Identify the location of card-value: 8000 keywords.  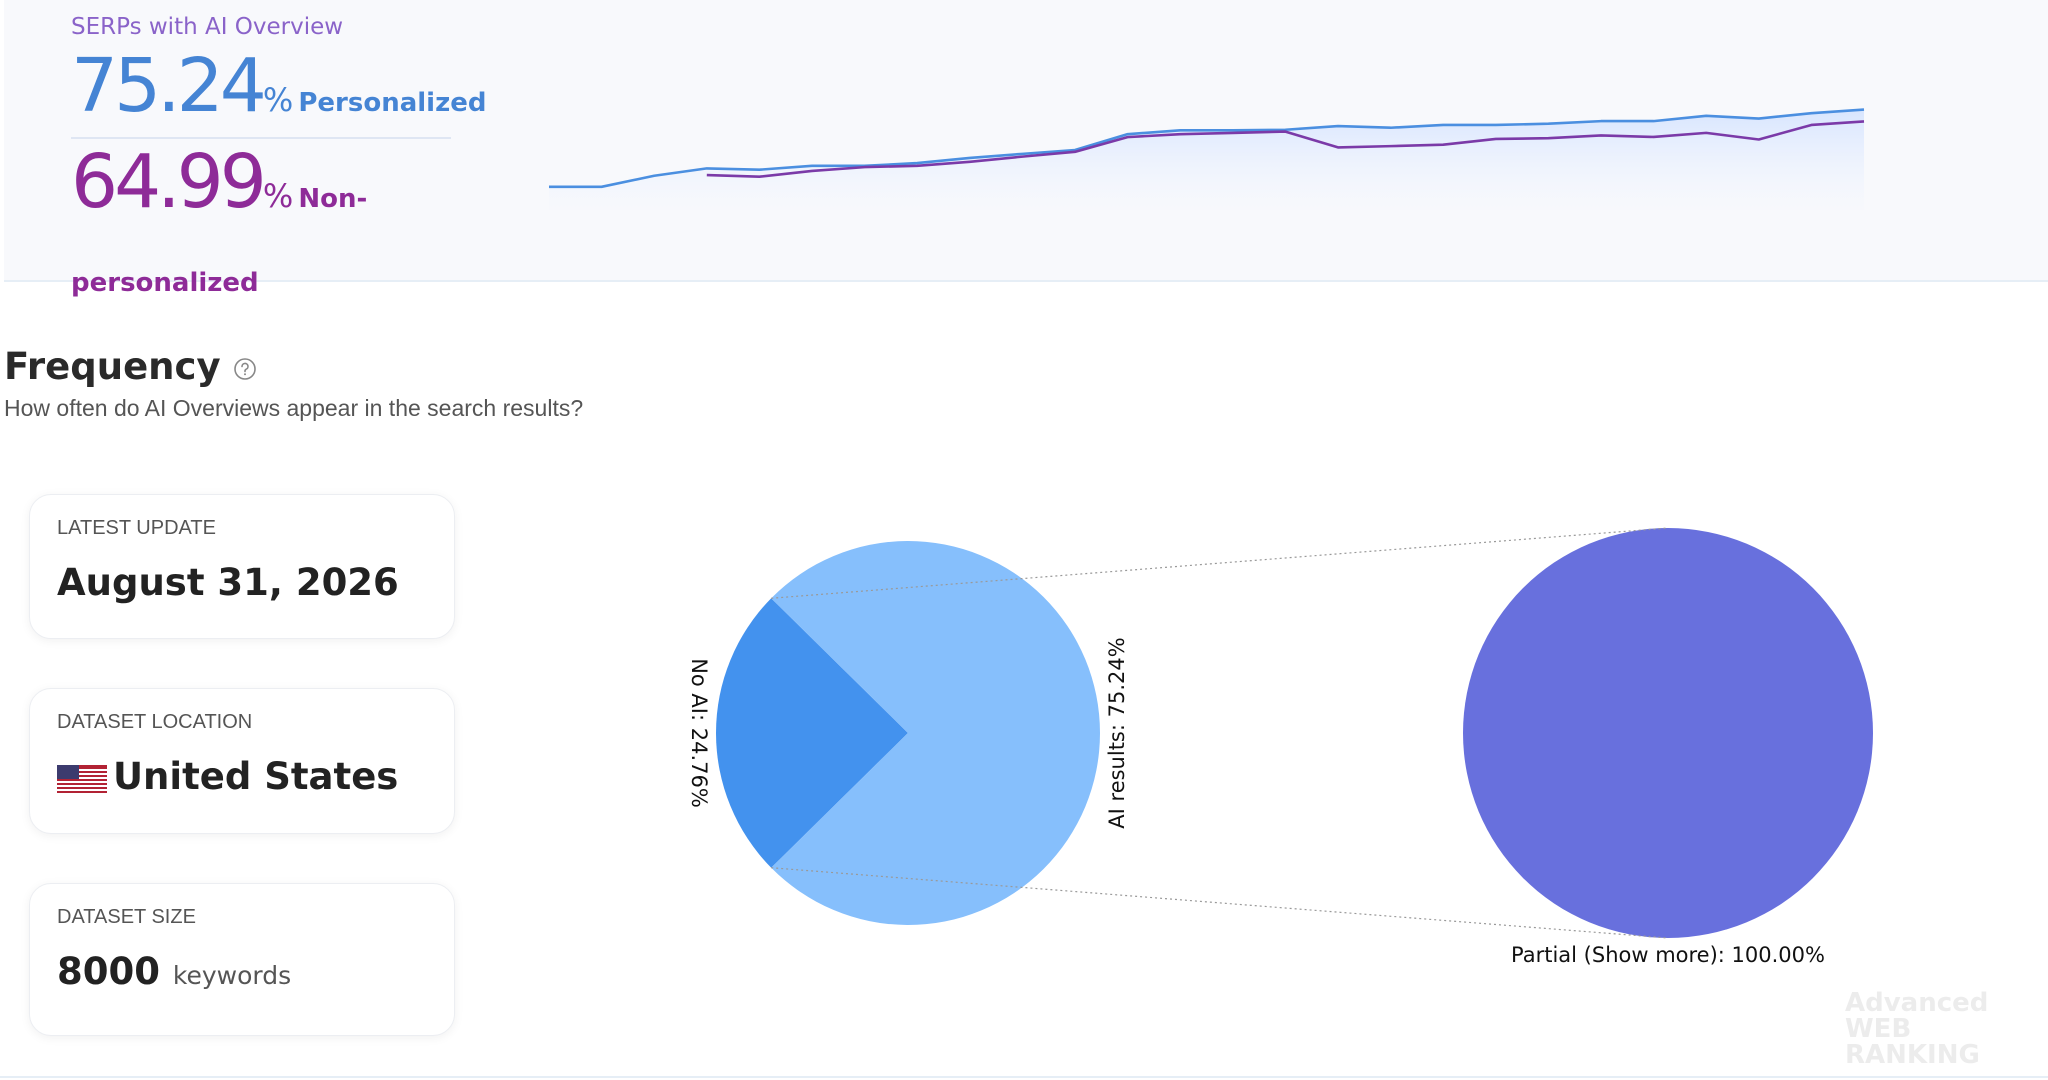
(174, 971).